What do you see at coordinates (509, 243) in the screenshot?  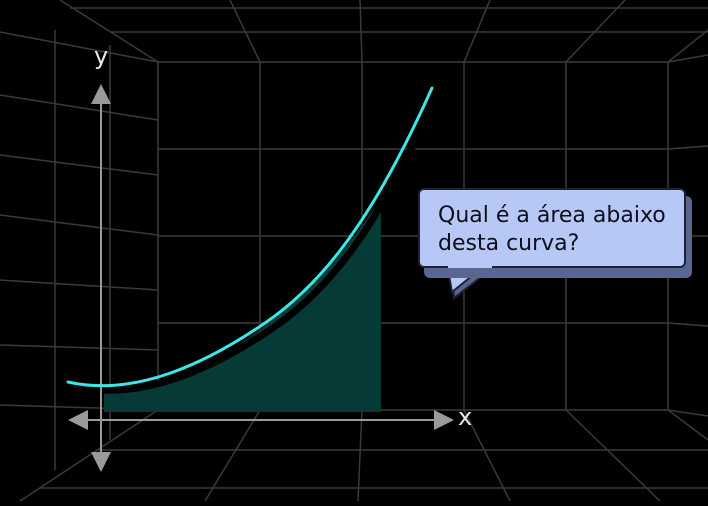 I see `speech-bubble-line-2: desta curva?` at bounding box center [509, 243].